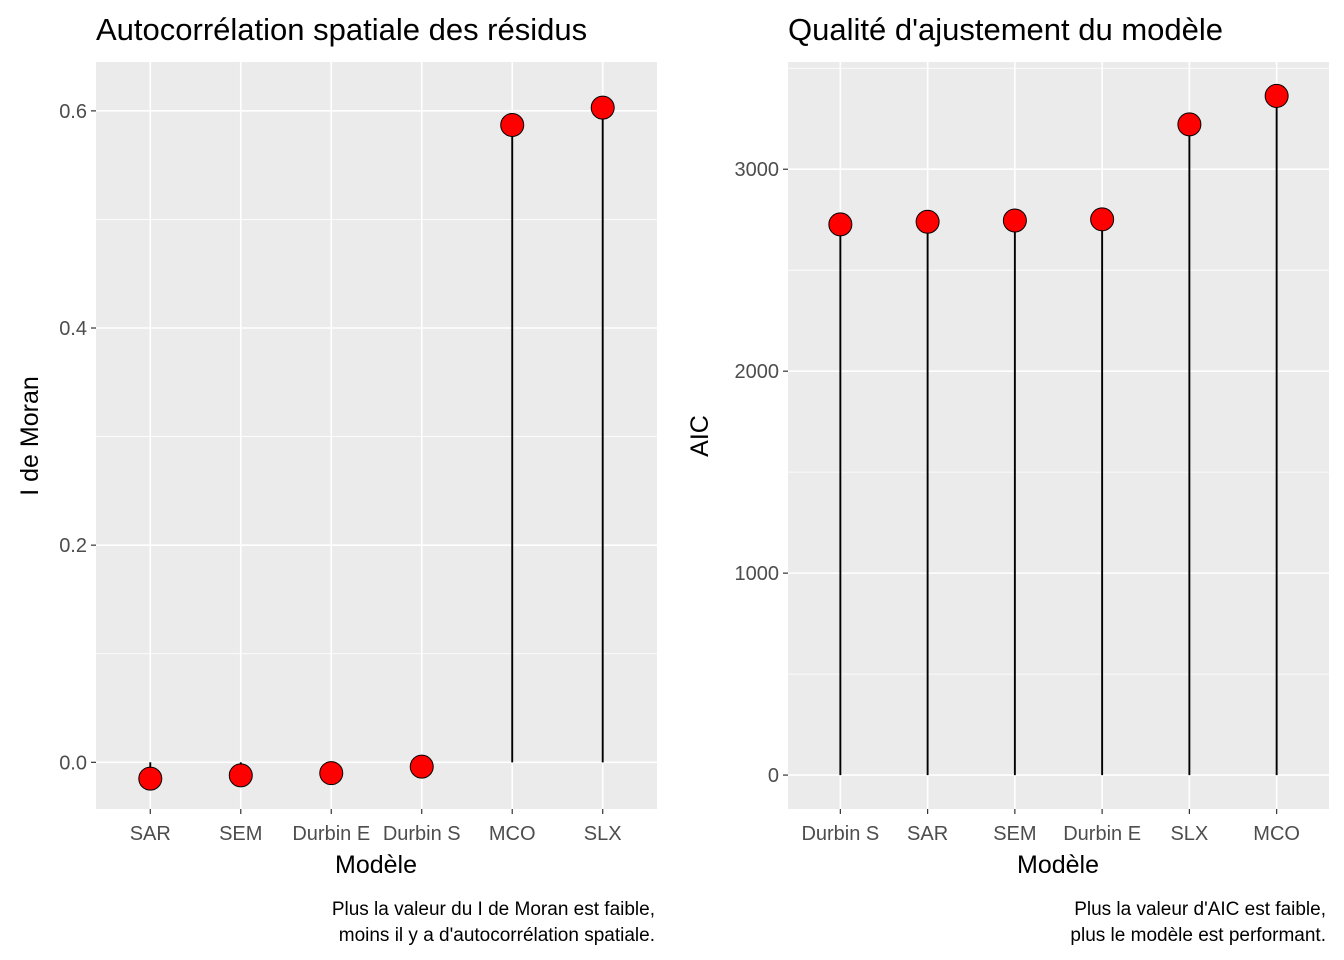  What do you see at coordinates (30, 436) in the screenshot?
I see `moran-y-axis-title: I de Moran` at bounding box center [30, 436].